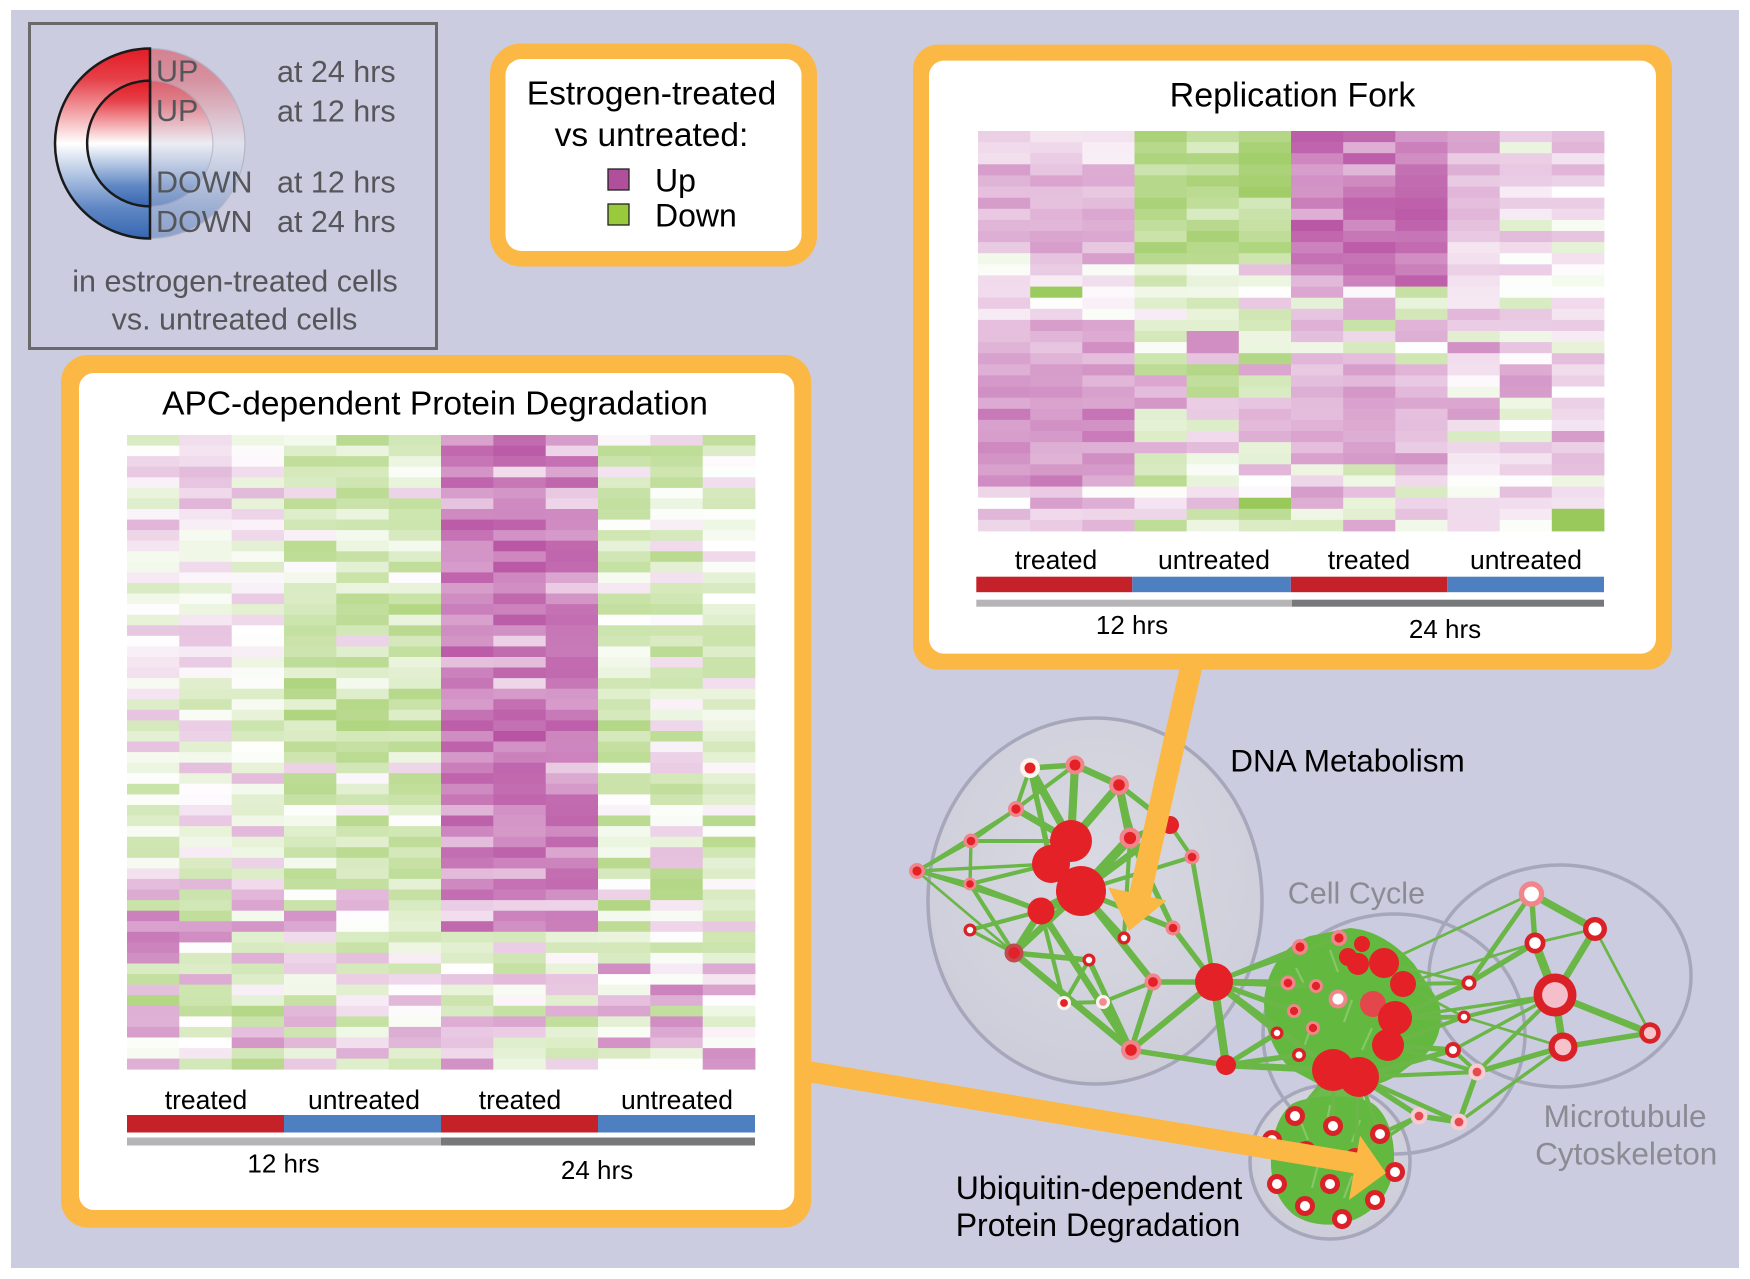 The image size is (1750, 1279). I want to click on svg-text: Cell Cycle, so click(1356, 894).